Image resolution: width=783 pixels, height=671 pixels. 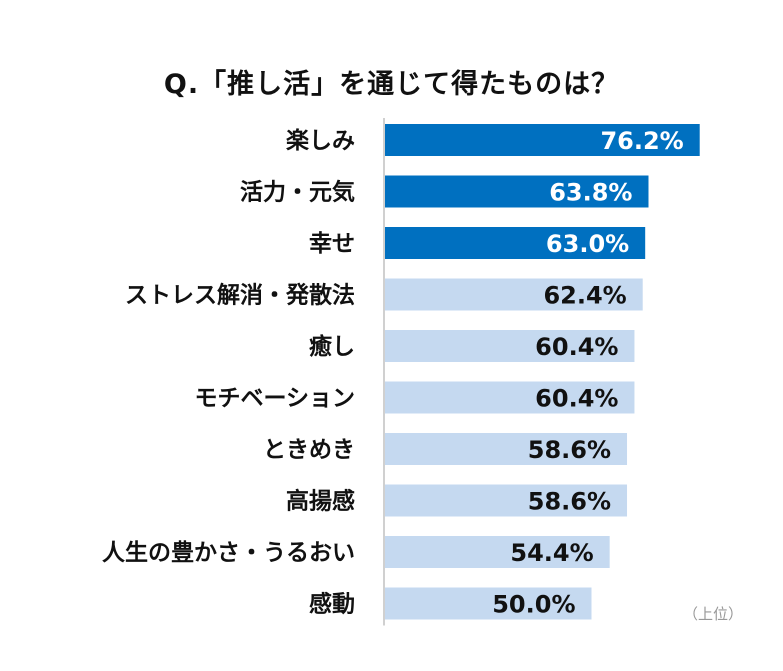 I want to click on category-label: 感動, so click(x=332, y=604).